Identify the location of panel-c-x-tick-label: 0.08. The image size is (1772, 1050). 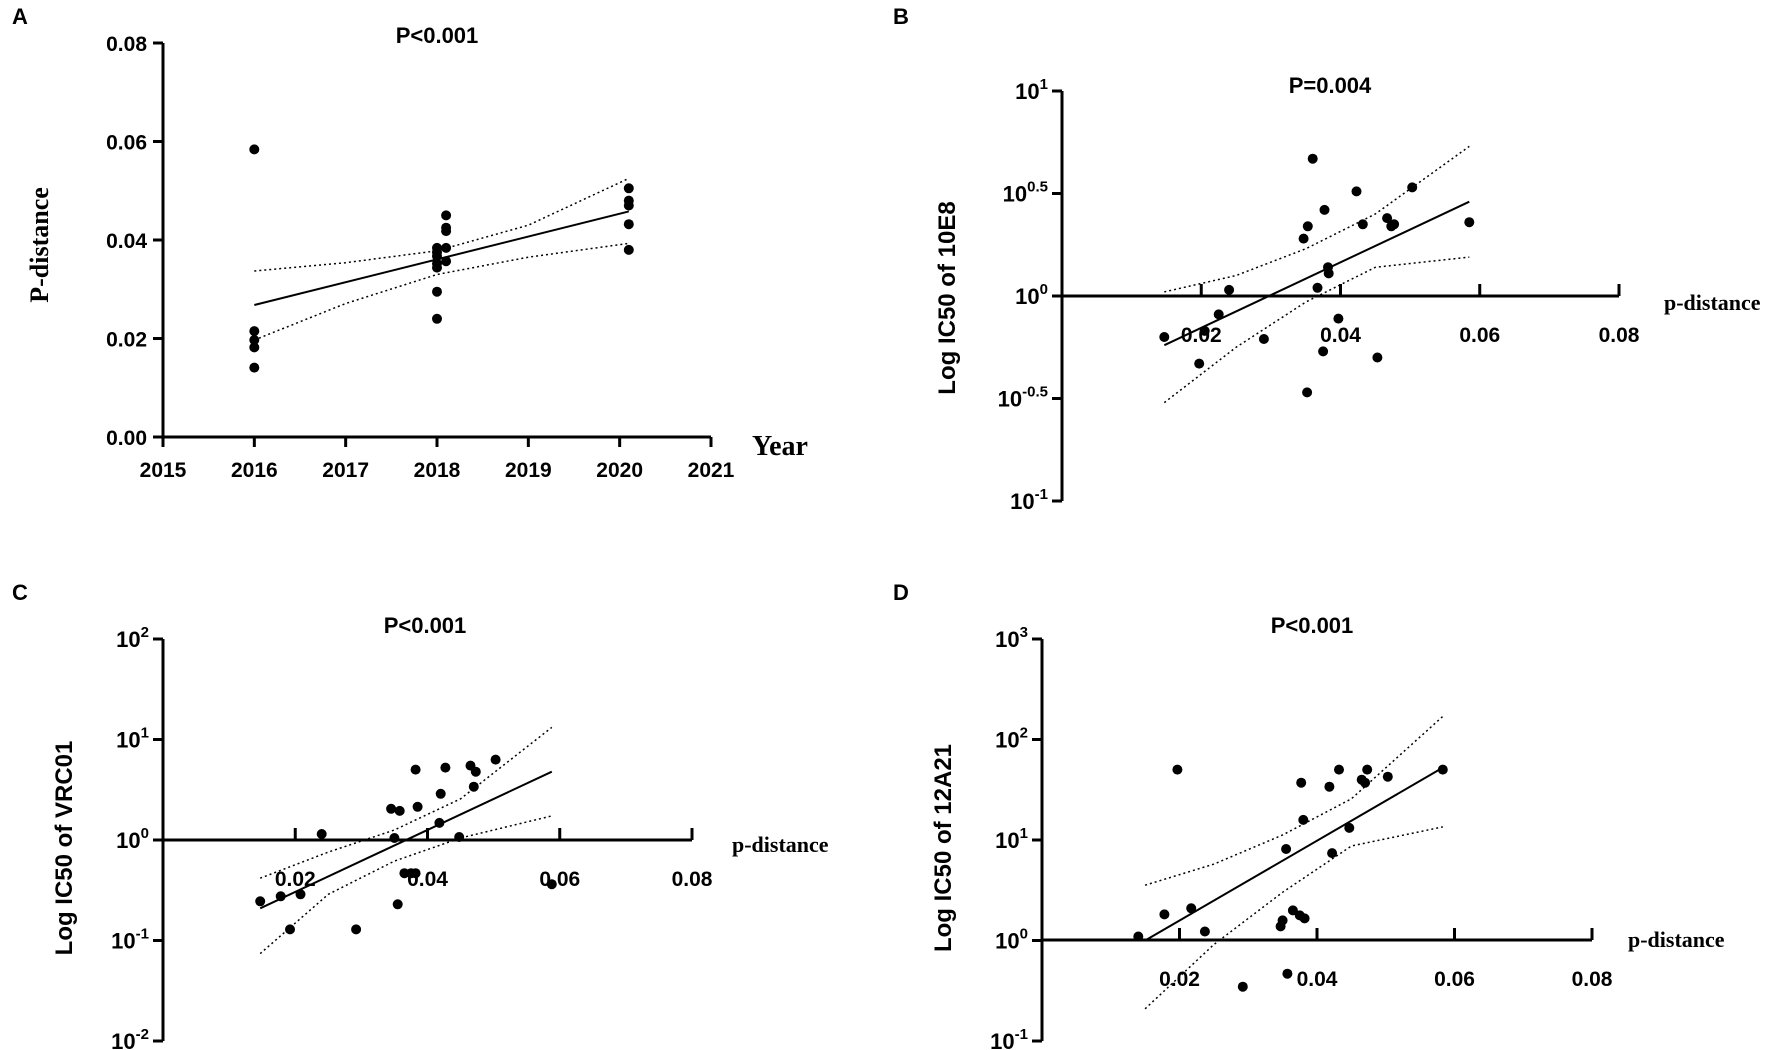
(692, 879).